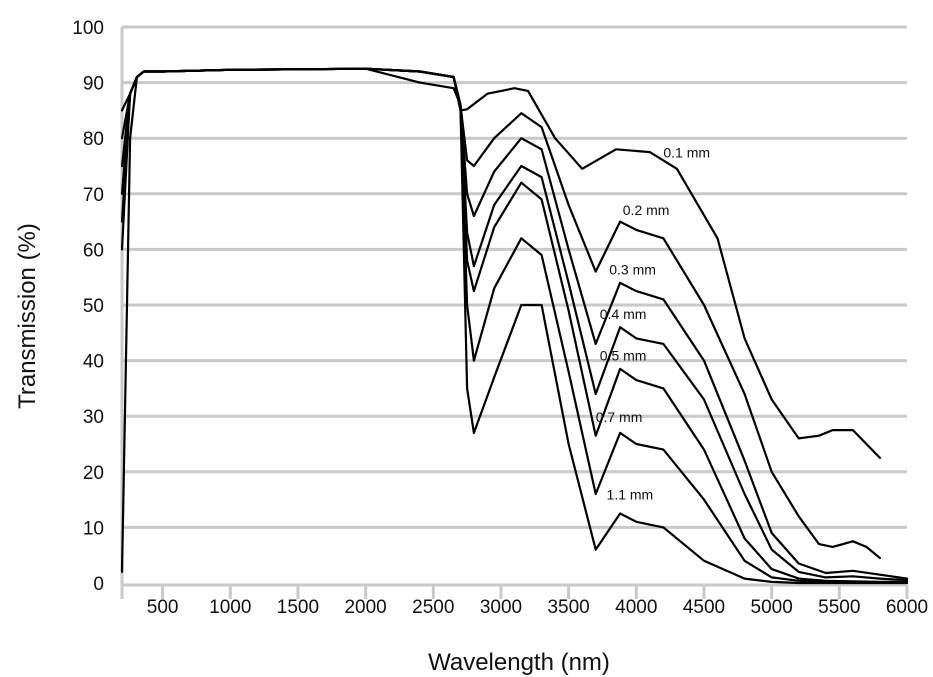 This screenshot has width=933, height=677. Describe the element at coordinates (93, 362) in the screenshot. I see `y-tick-label: 40` at that location.